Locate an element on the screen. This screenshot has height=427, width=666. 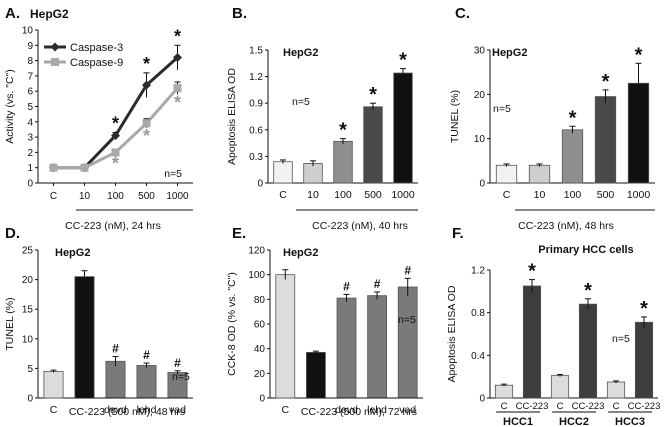
legend-label: Caspase-9 is located at coordinates (96, 63).